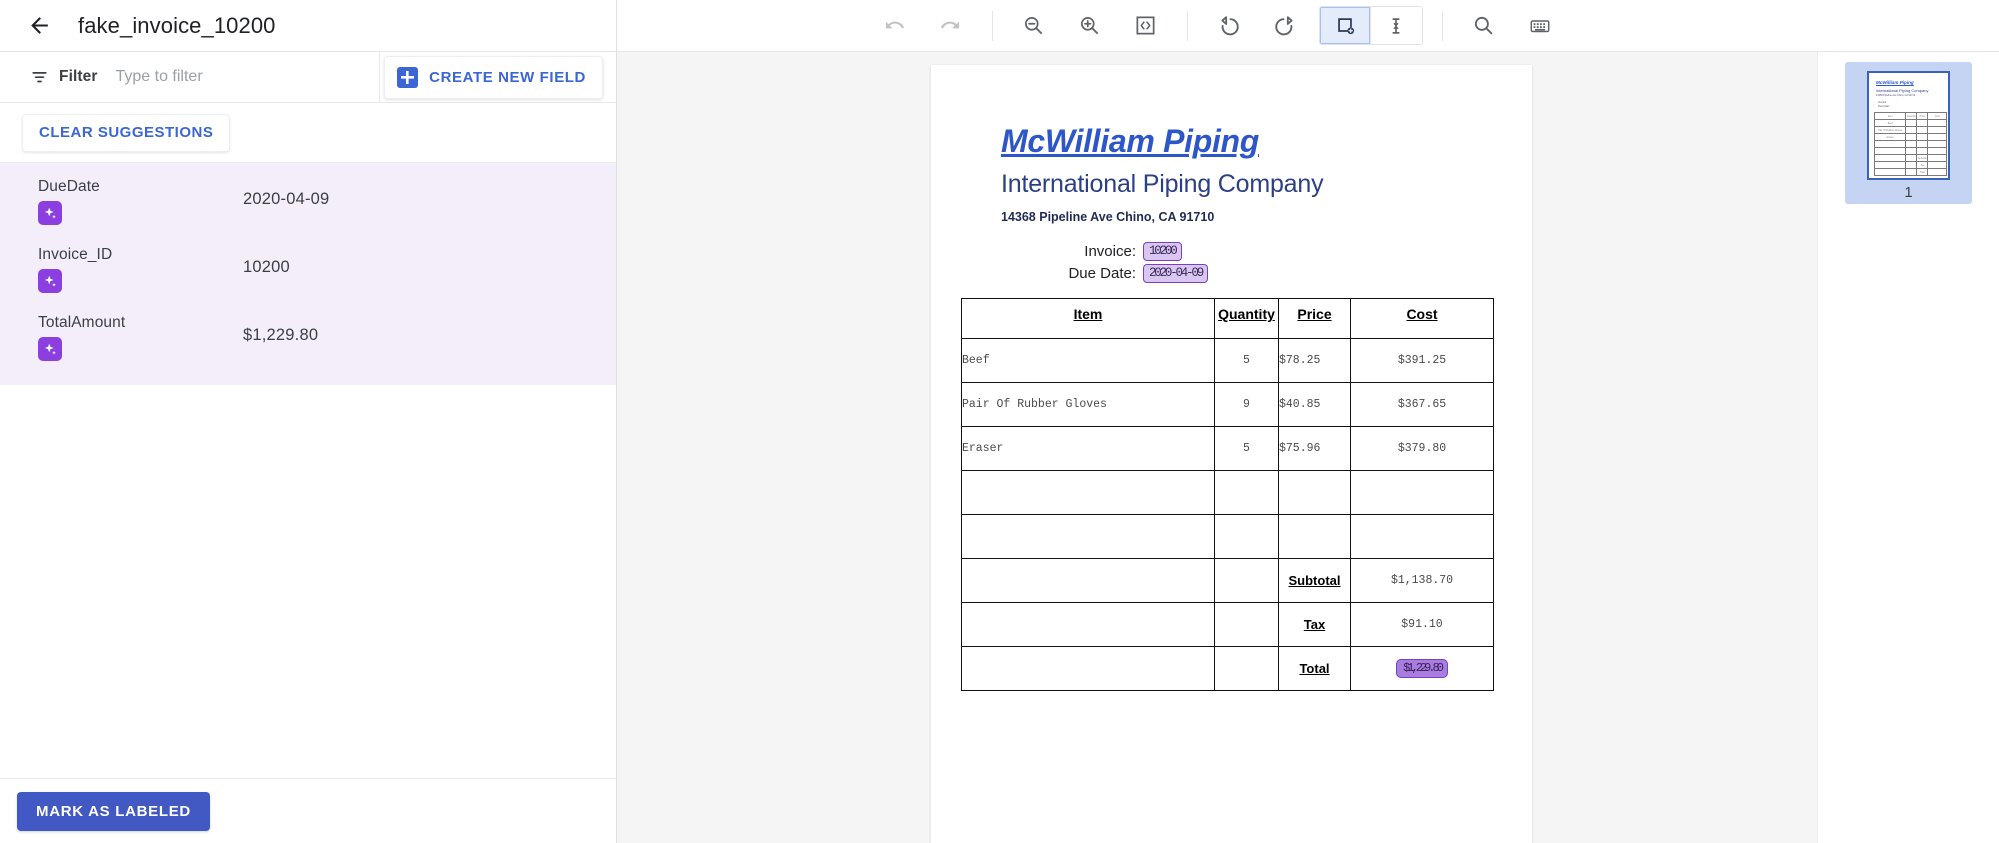 The image size is (1999, 843). What do you see at coordinates (1422, 314) in the screenshot?
I see `column-header-cost: Cost` at bounding box center [1422, 314].